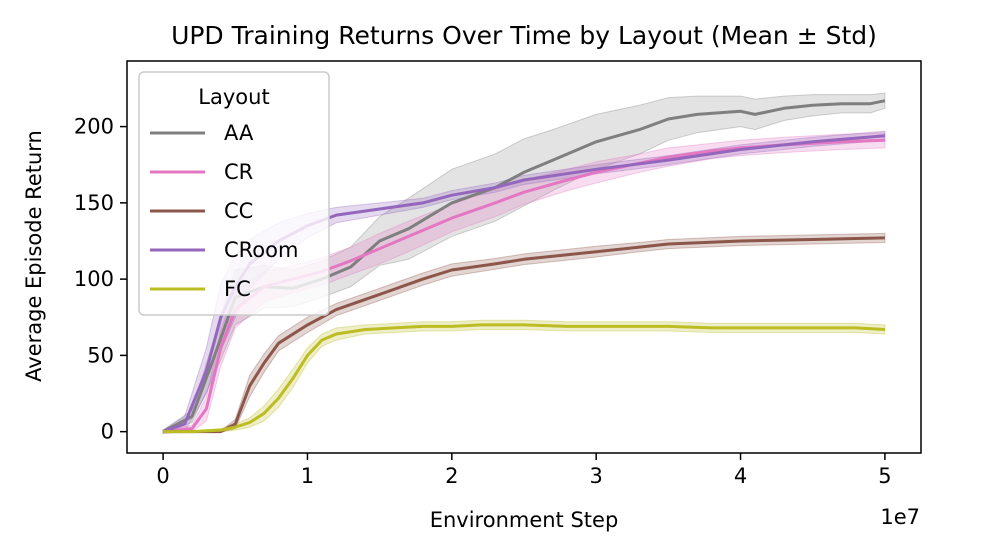  What do you see at coordinates (740, 476) in the screenshot?
I see `x-tick-label: 4` at bounding box center [740, 476].